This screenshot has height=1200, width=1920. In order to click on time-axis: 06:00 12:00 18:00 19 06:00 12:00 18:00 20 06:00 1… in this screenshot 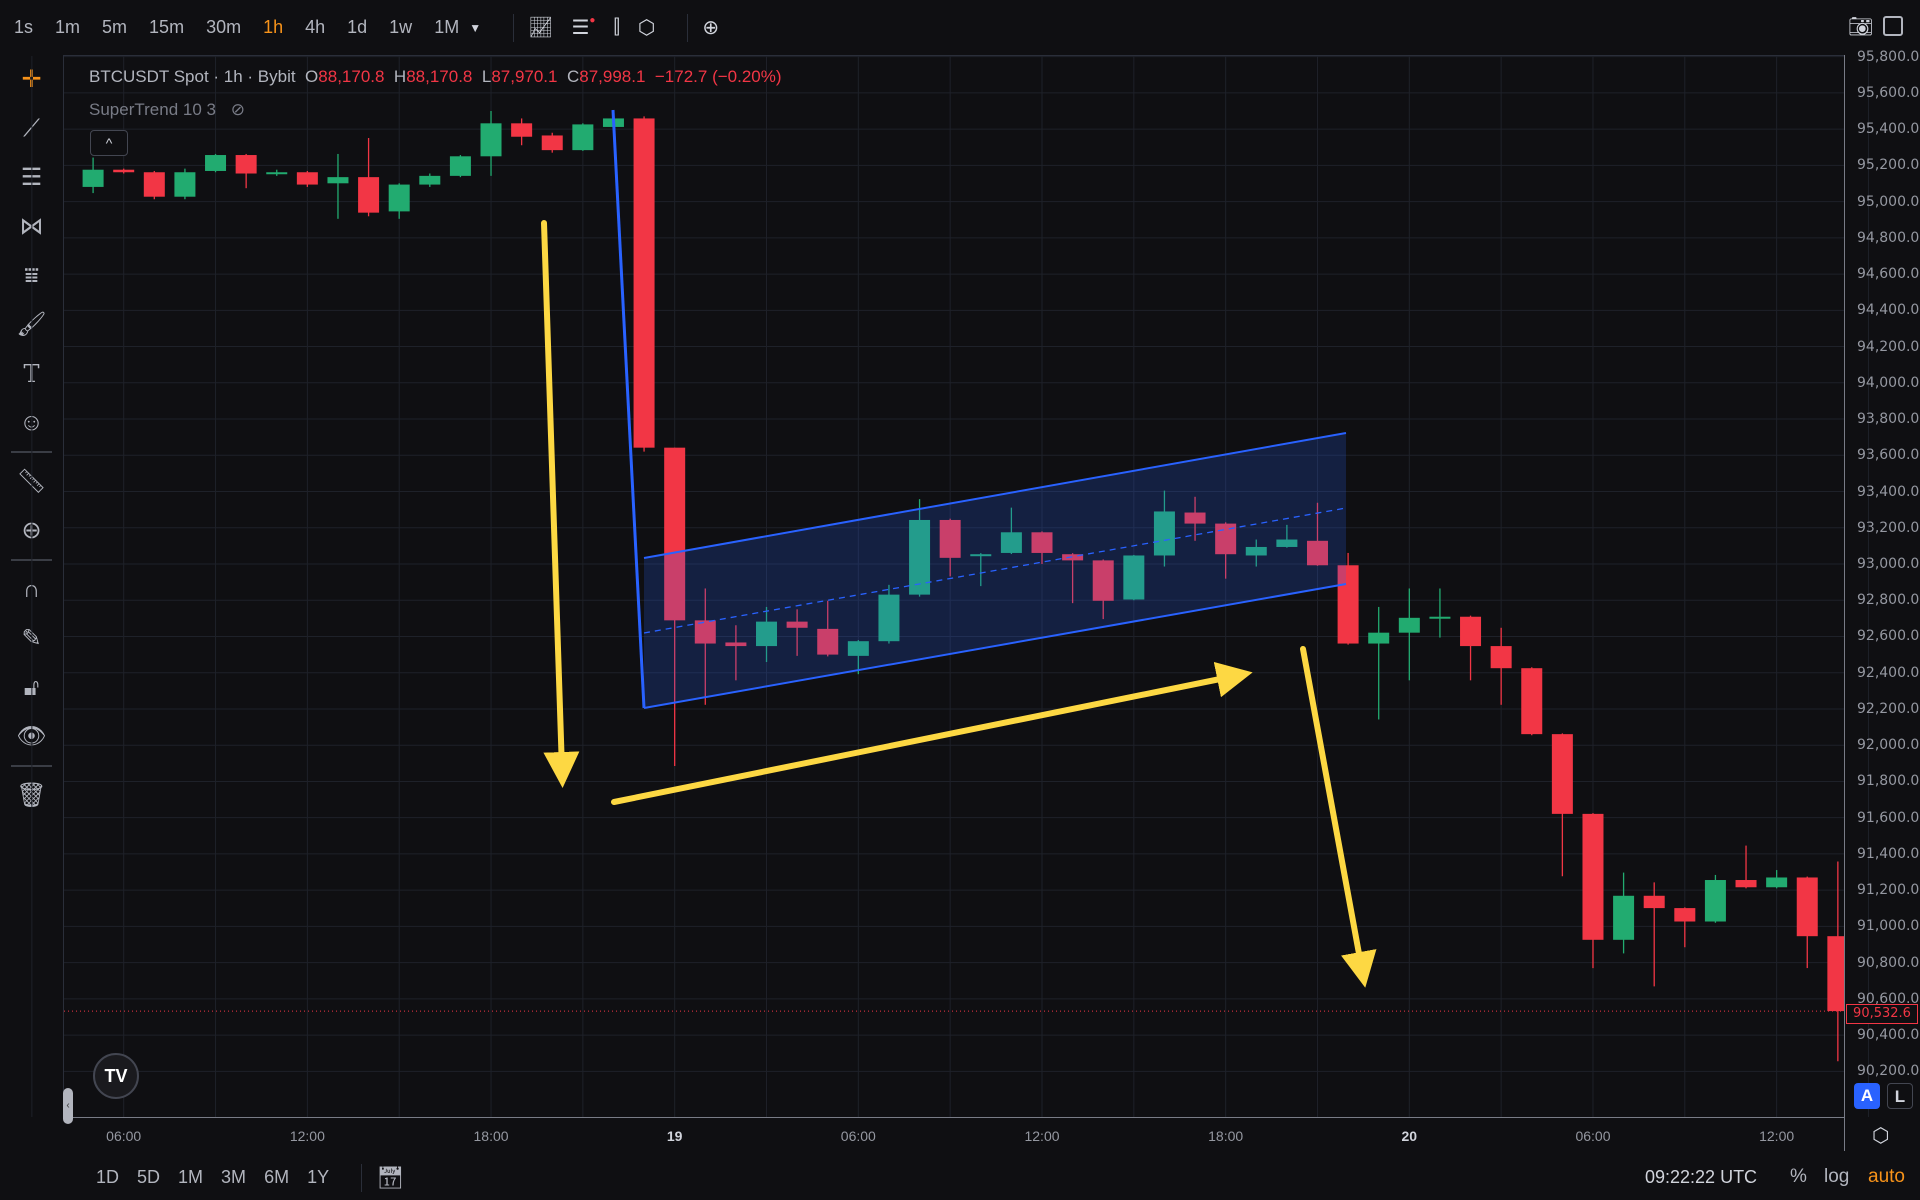, I will do `click(953, 1134)`.